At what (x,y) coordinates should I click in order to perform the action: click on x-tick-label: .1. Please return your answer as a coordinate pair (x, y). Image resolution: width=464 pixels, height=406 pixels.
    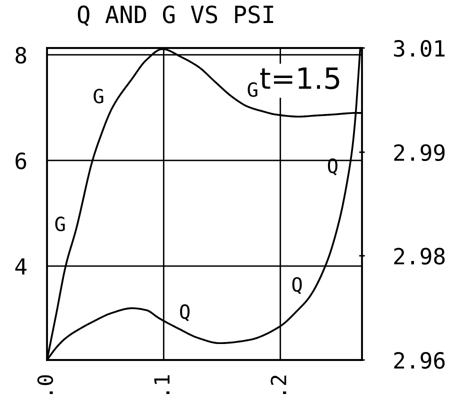
    Looking at the image, I should click on (162, 384).